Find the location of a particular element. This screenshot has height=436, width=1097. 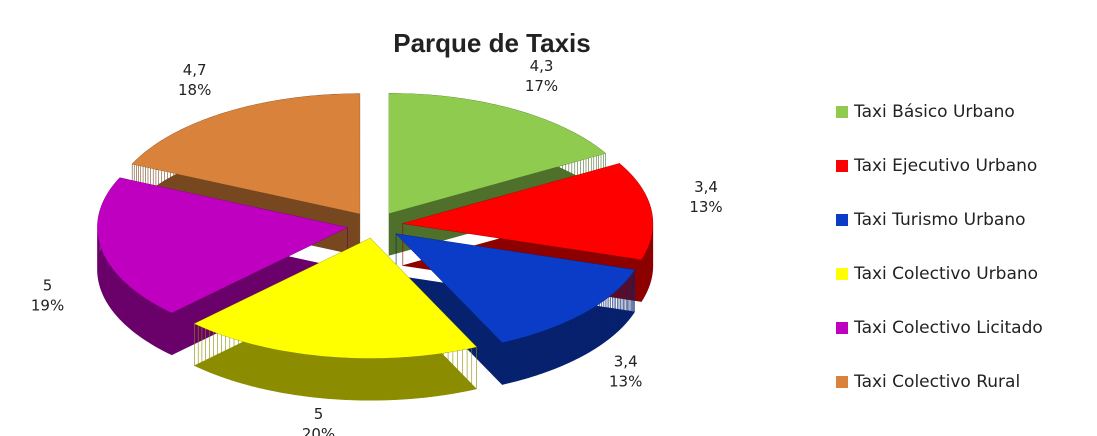

value-label: 4,3 is located at coordinates (542, 66).